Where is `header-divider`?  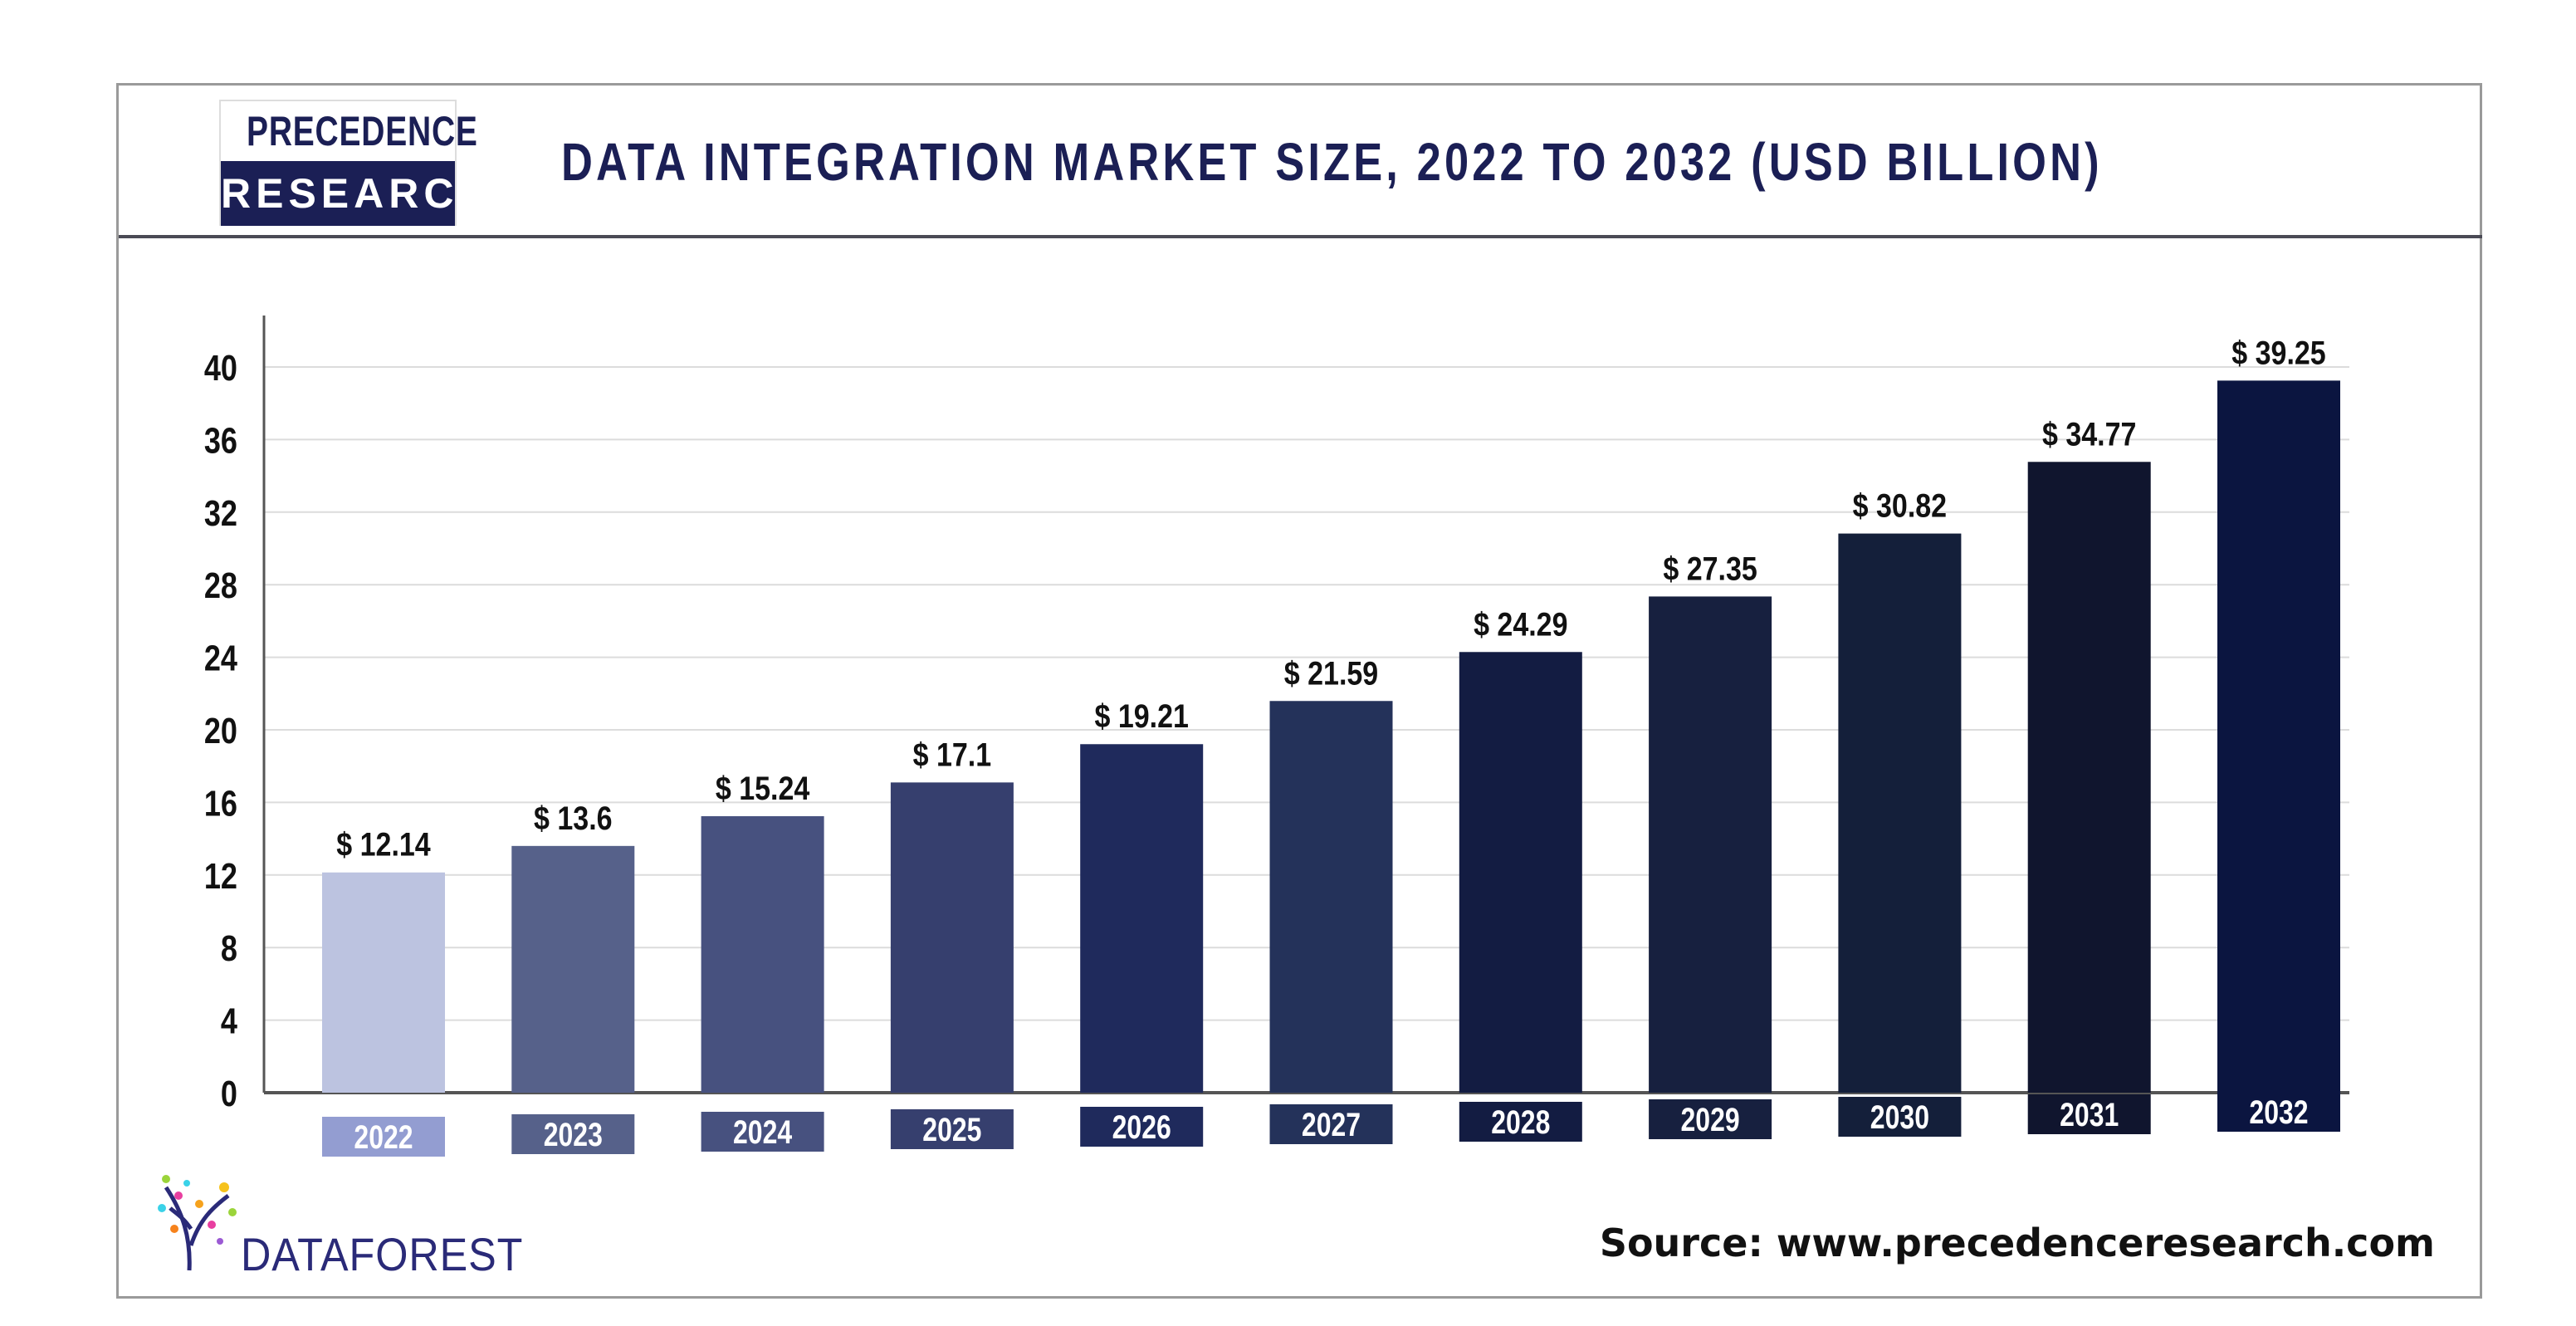 header-divider is located at coordinates (1300, 236).